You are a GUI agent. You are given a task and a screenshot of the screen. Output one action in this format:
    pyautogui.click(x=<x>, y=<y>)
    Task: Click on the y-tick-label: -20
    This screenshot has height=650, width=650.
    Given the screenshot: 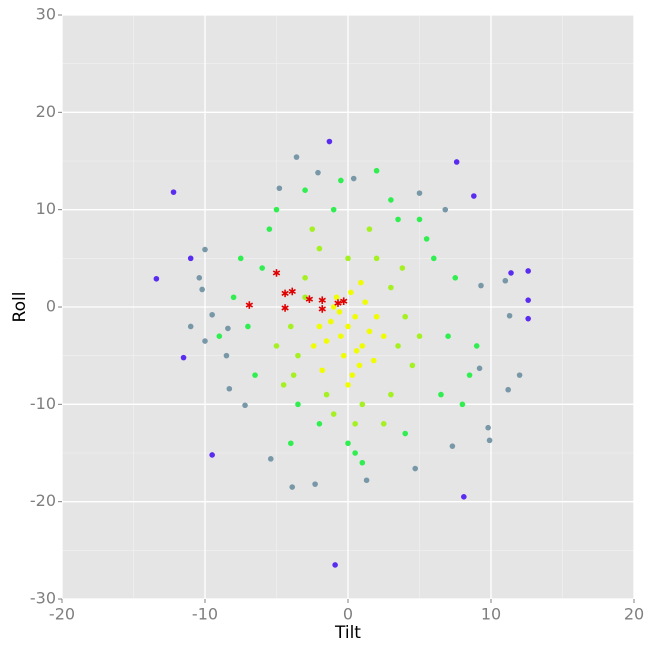 What is the action you would take?
    pyautogui.click(x=43, y=500)
    